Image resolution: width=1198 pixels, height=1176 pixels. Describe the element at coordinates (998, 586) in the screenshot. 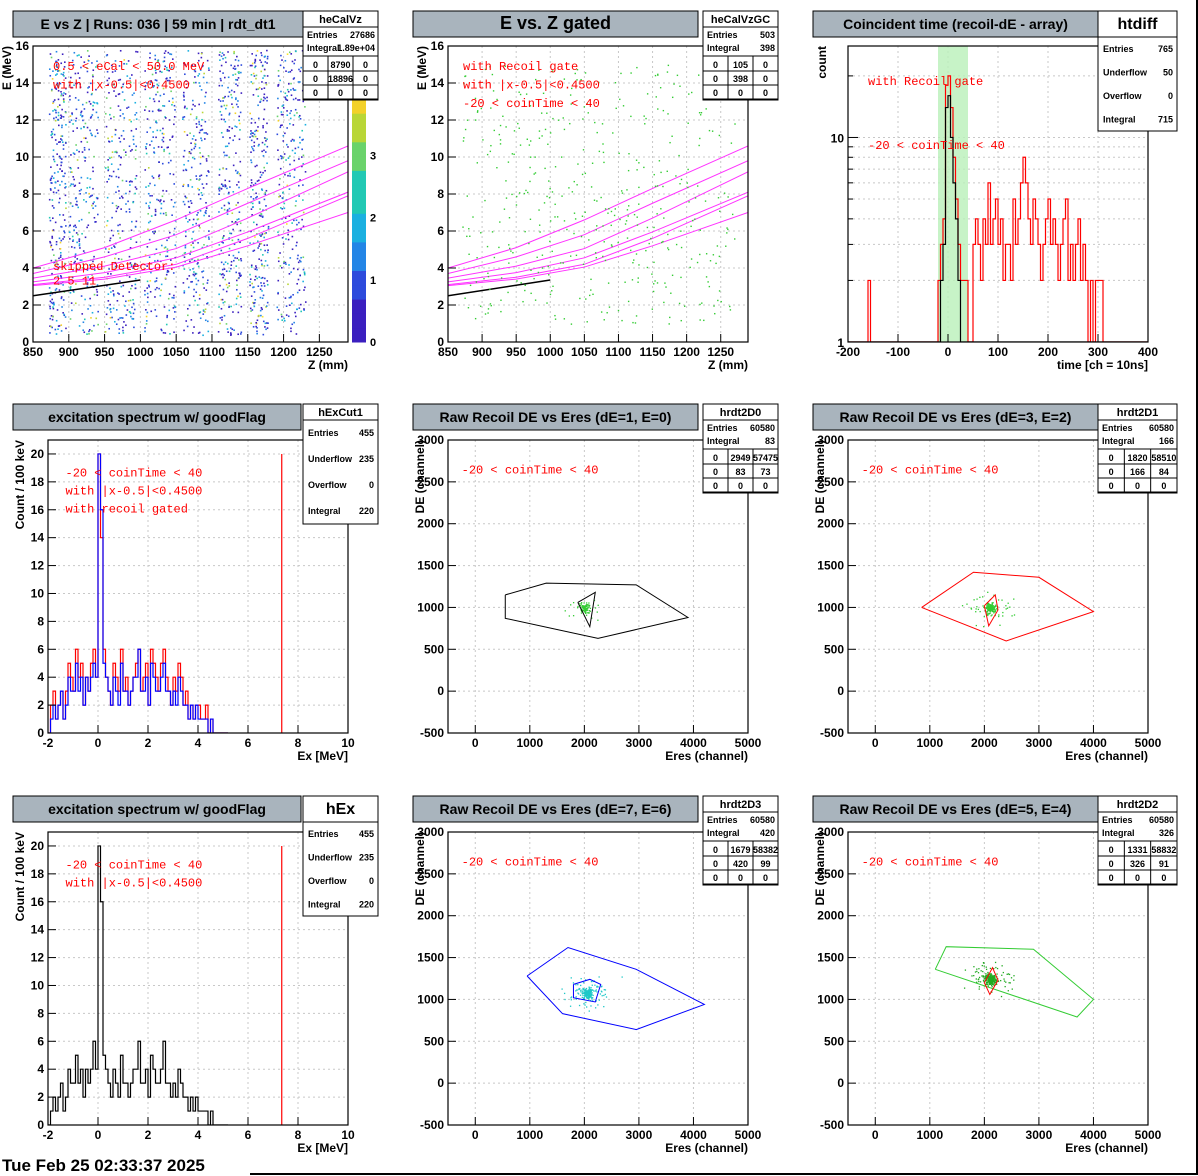

I see `plot-frame` at that location.